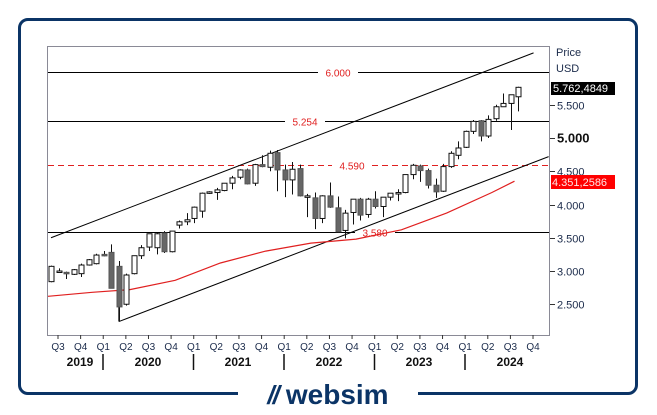 The width and height of the screenshot is (657, 415). Describe the element at coordinates (580, 89) in the screenshot. I see `svg-text: 5.762,4849` at that location.